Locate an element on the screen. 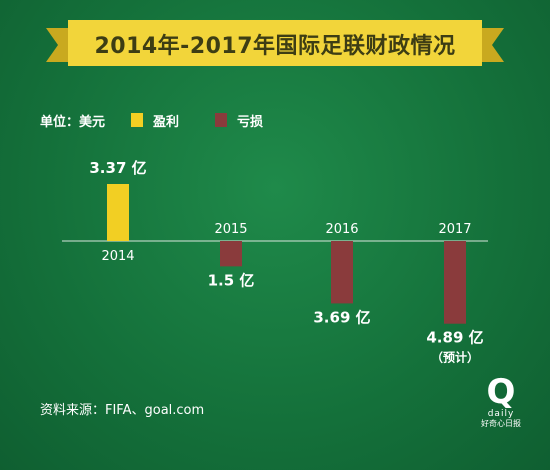  legend-item-loss: 亏损 is located at coordinates (239, 120).